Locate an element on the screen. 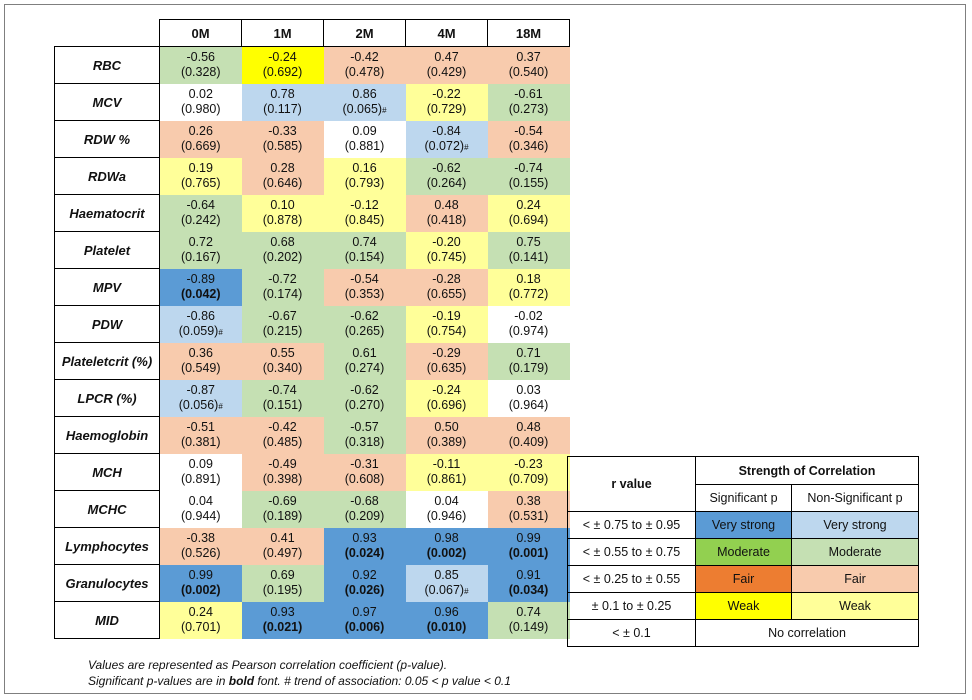 The width and height of the screenshot is (972, 700). correlation-cell: 0.24 (0.701) is located at coordinates (200, 620).